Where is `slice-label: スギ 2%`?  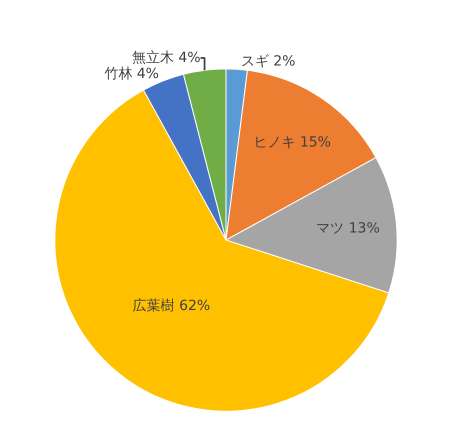 slice-label: スギ 2% is located at coordinates (268, 61).